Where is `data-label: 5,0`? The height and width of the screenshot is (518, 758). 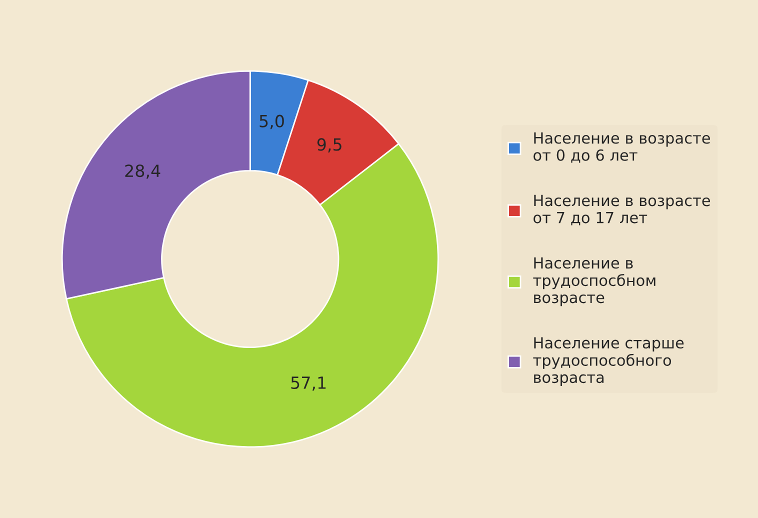
data-label: 5,0 is located at coordinates (272, 122).